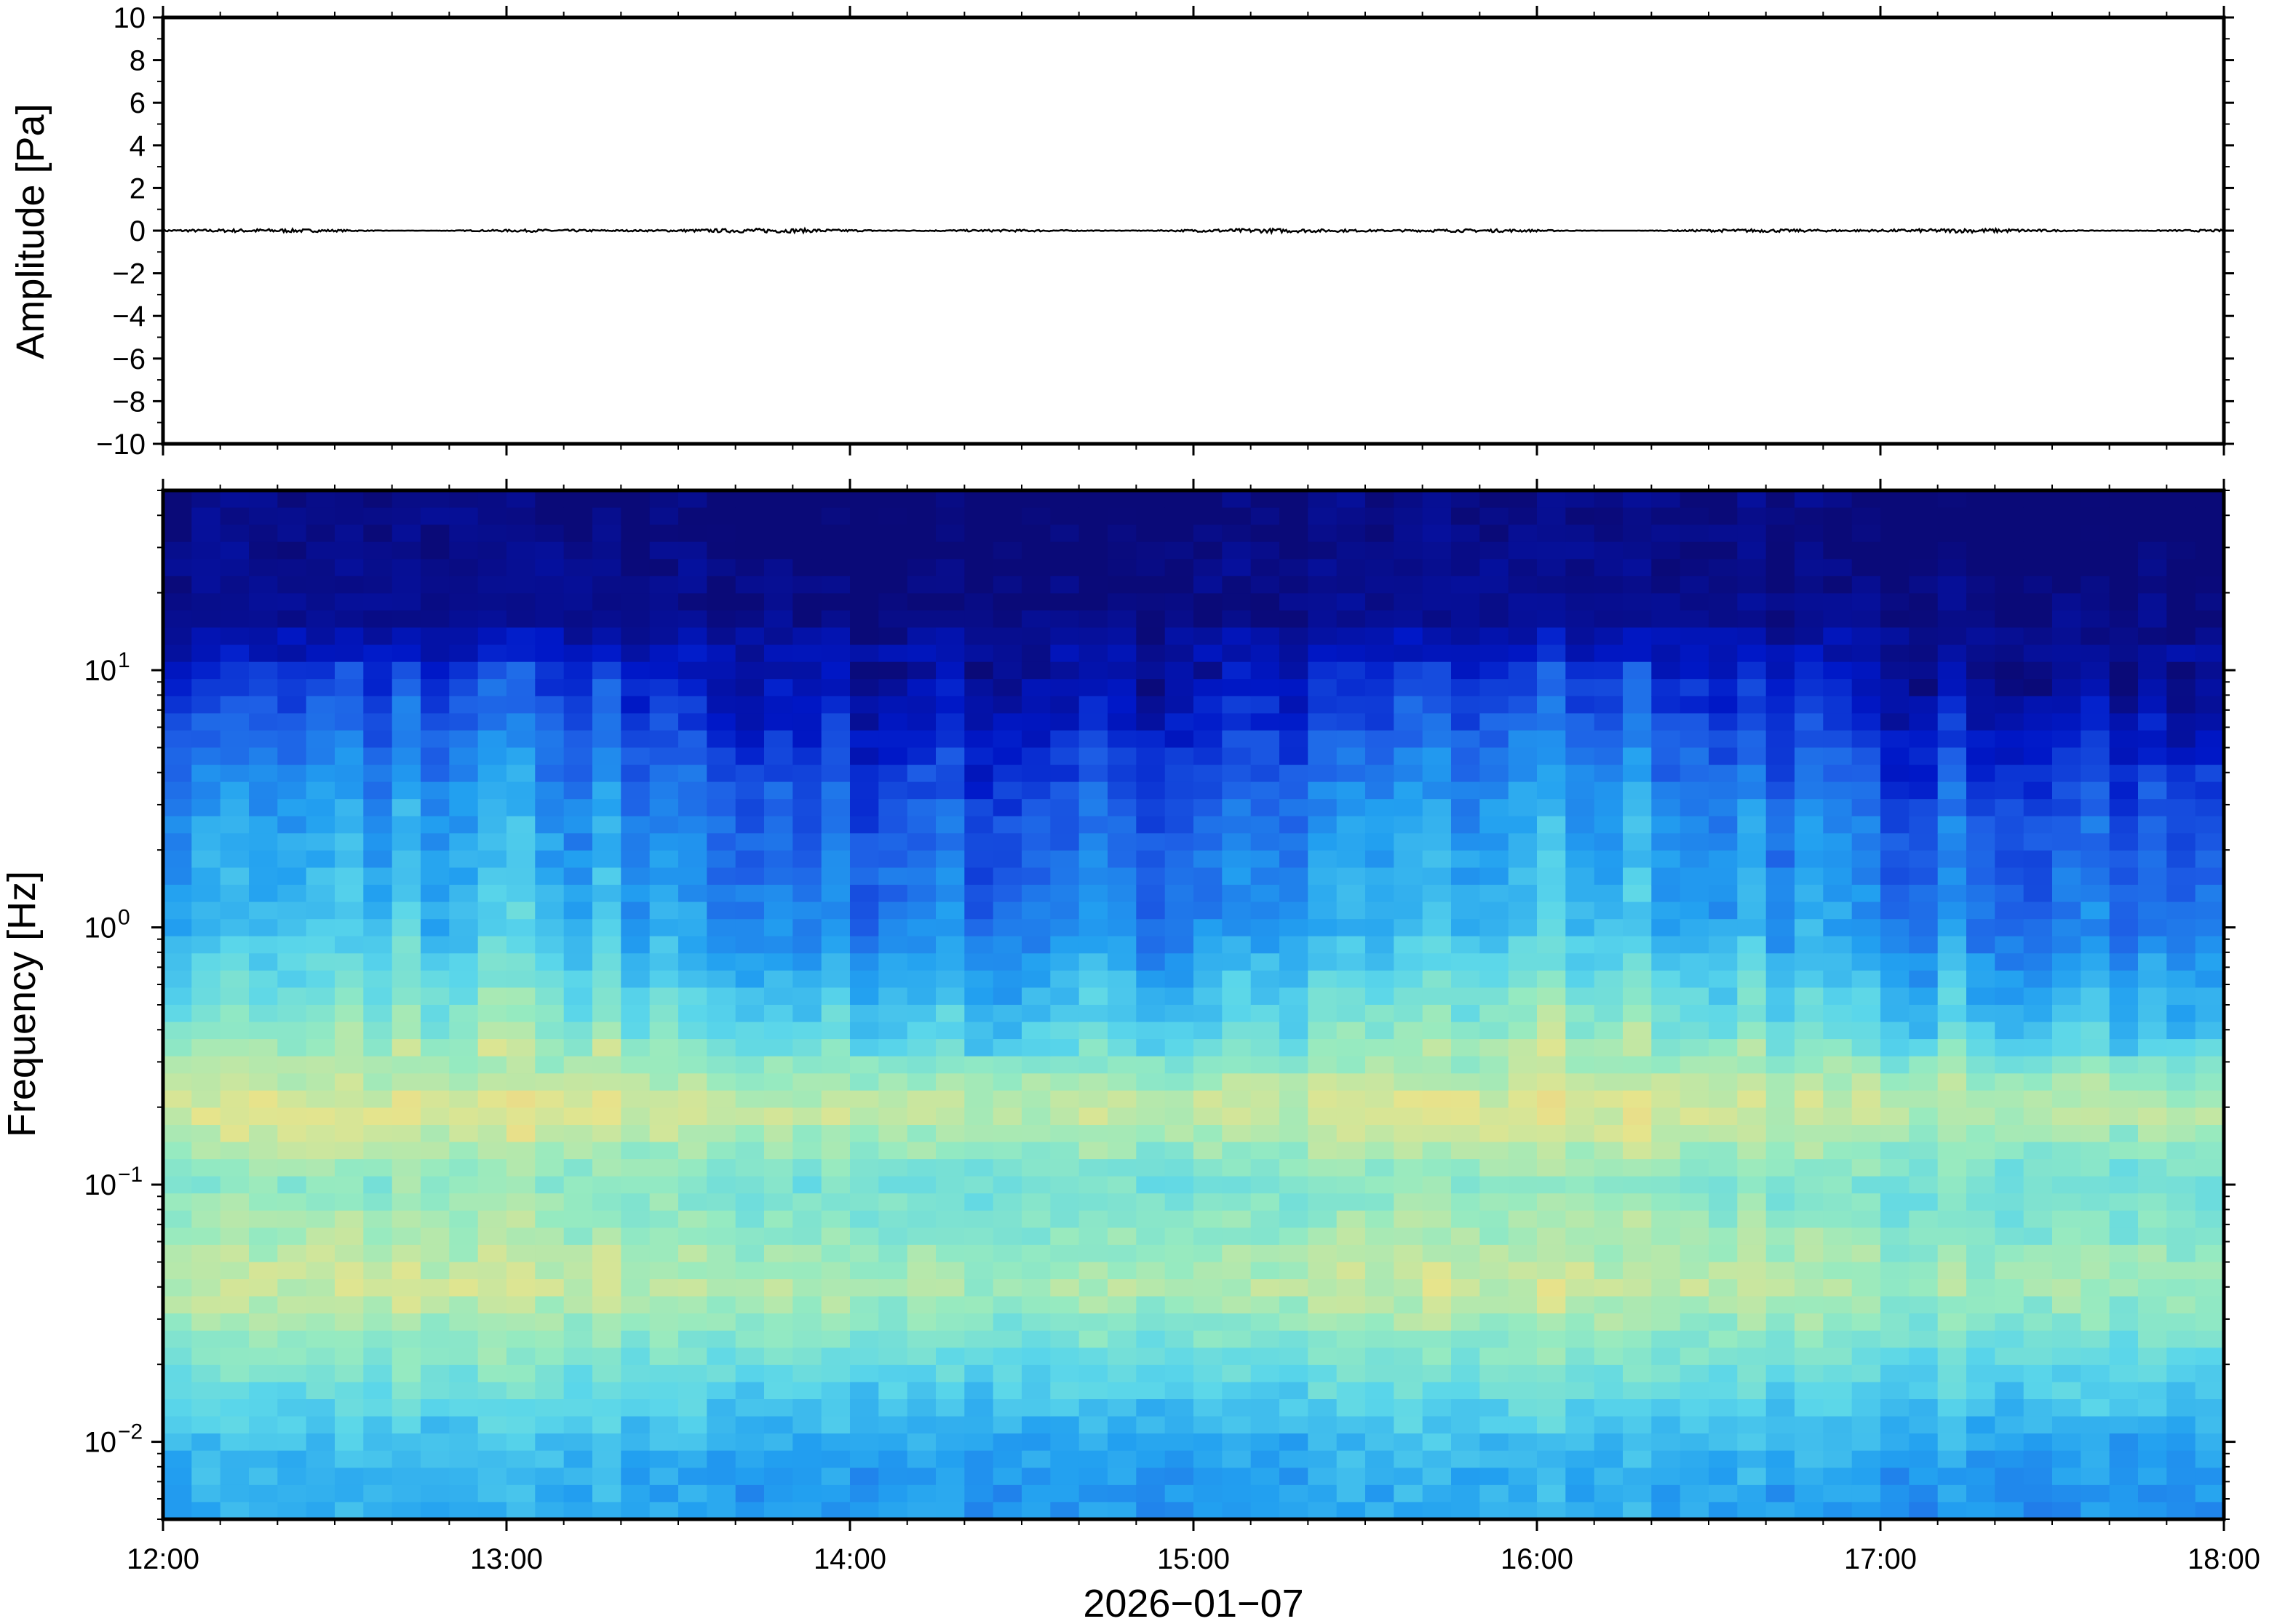 This screenshot has height=1624, width=2269. Describe the element at coordinates (130, 18) in the screenshot. I see `waveform-y-tick-label: 10` at that location.